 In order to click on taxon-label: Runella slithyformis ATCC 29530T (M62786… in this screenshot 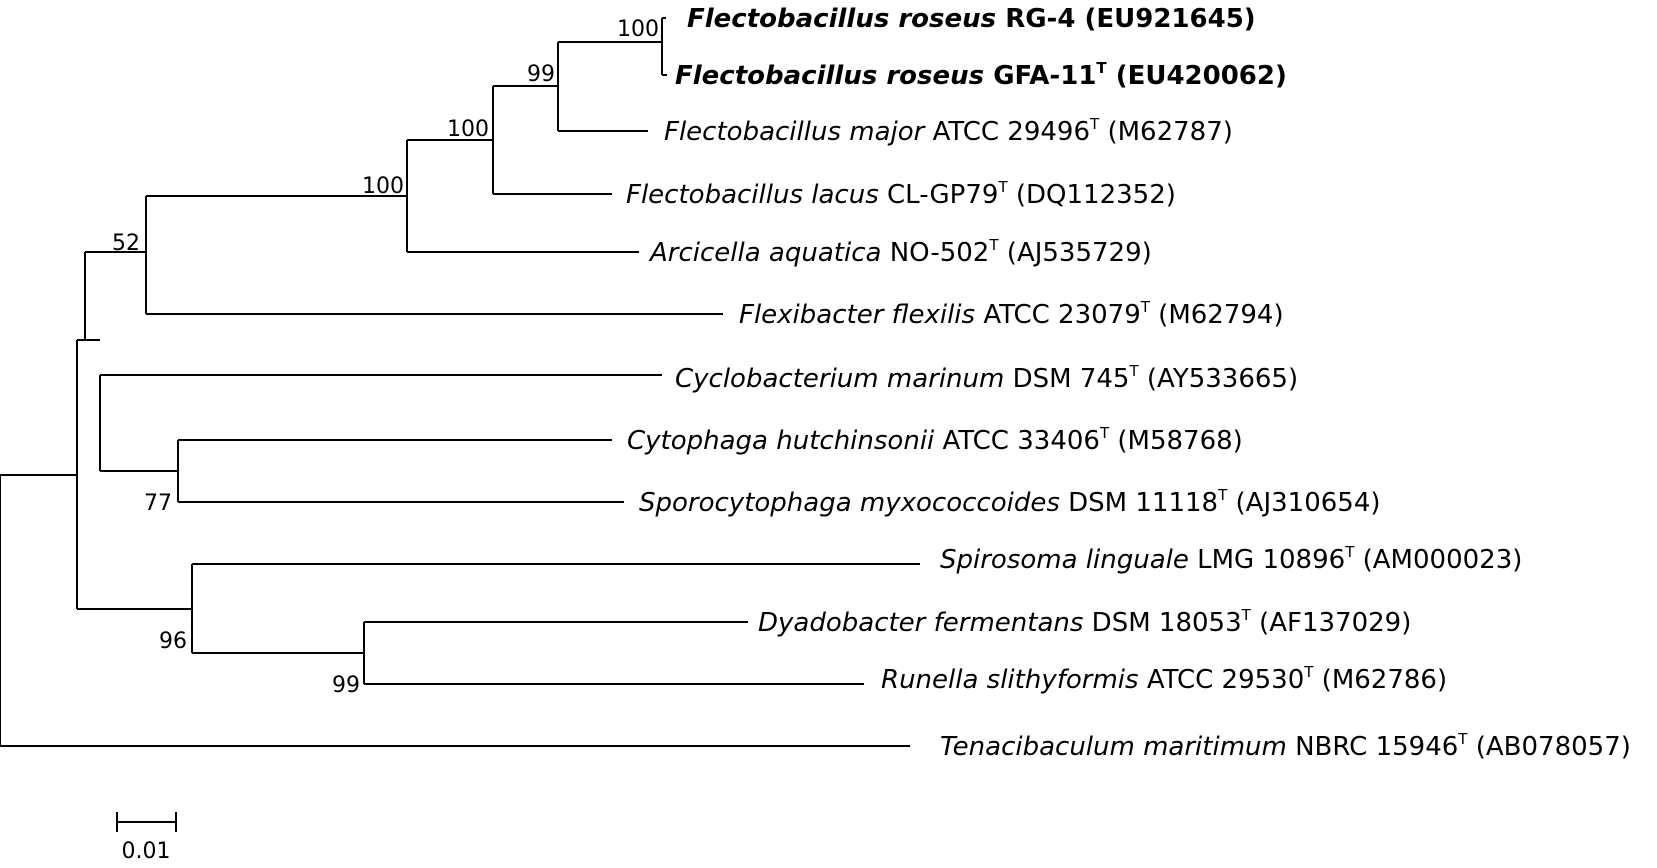, I will do `click(1164, 679)`.